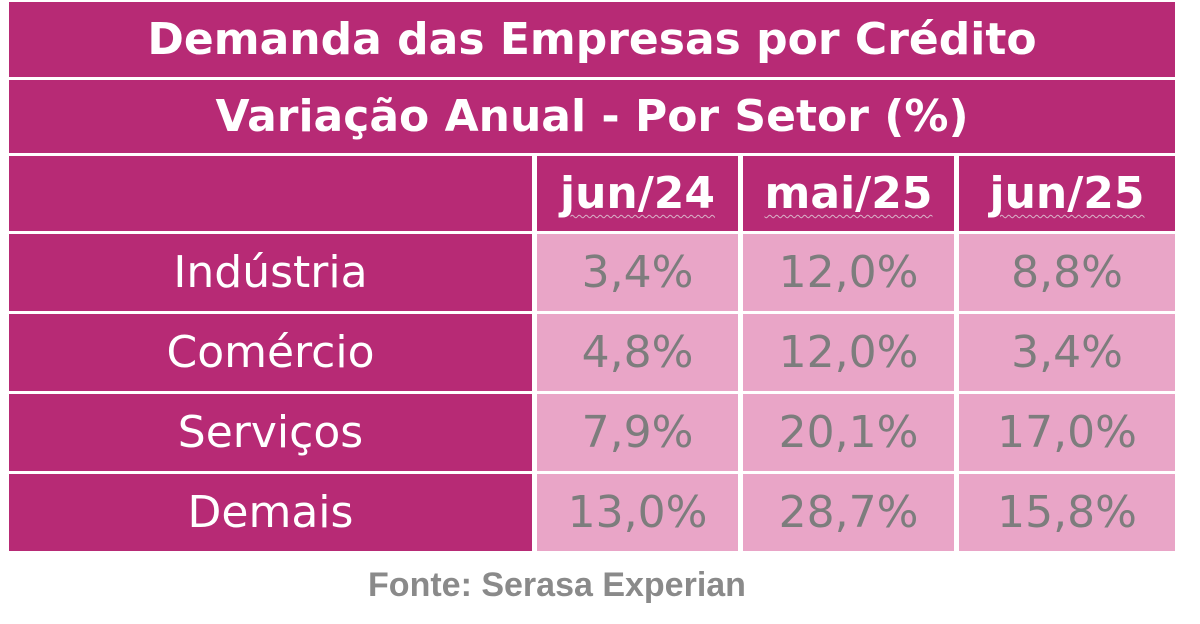 Image resolution: width=1200 pixels, height=624 pixels. Describe the element at coordinates (637, 432) in the screenshot. I see `value-cell: 7,9%` at that location.